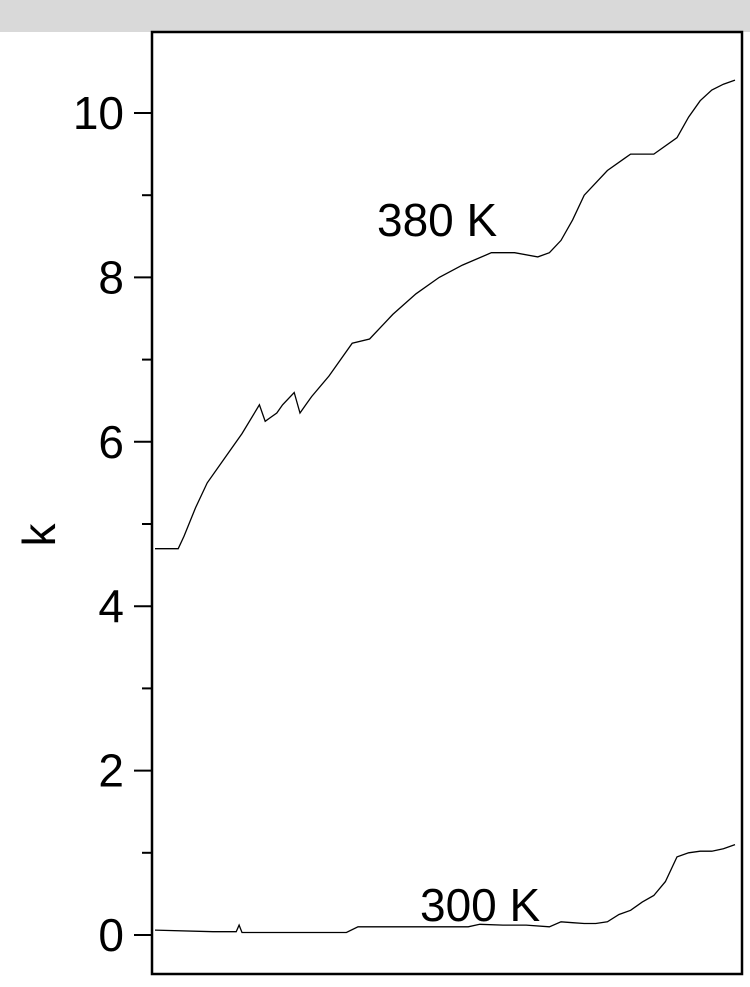 The height and width of the screenshot is (987, 750). I want to click on y-axis-ticks: 0 2 4 6 8 10, so click(112, 524).